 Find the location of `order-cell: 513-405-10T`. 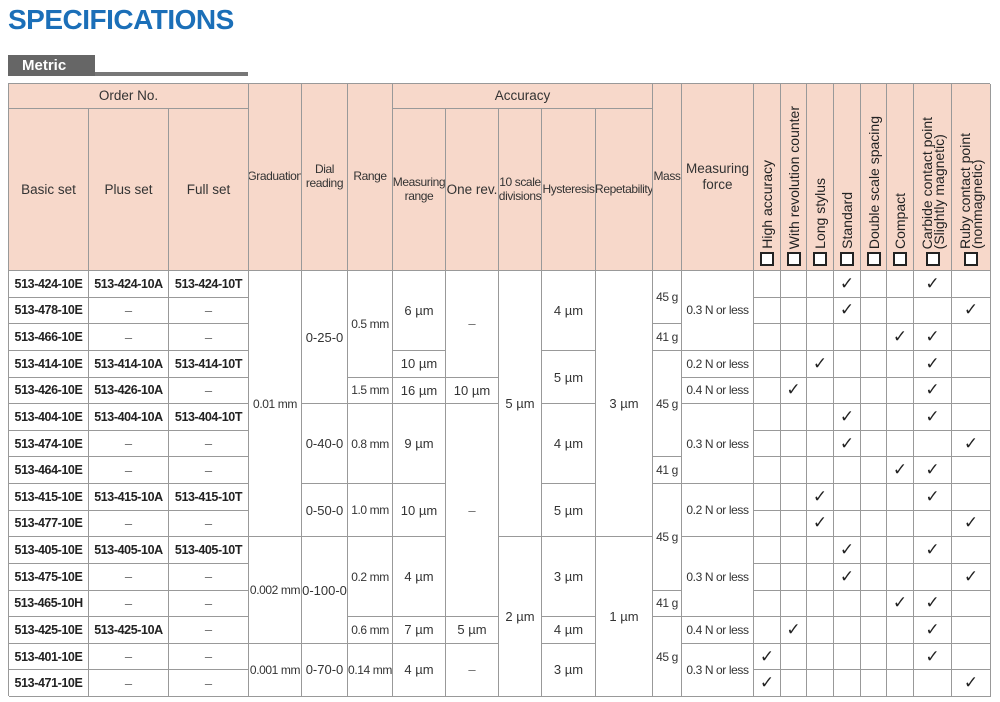

order-cell: 513-405-10T is located at coordinates (209, 550).